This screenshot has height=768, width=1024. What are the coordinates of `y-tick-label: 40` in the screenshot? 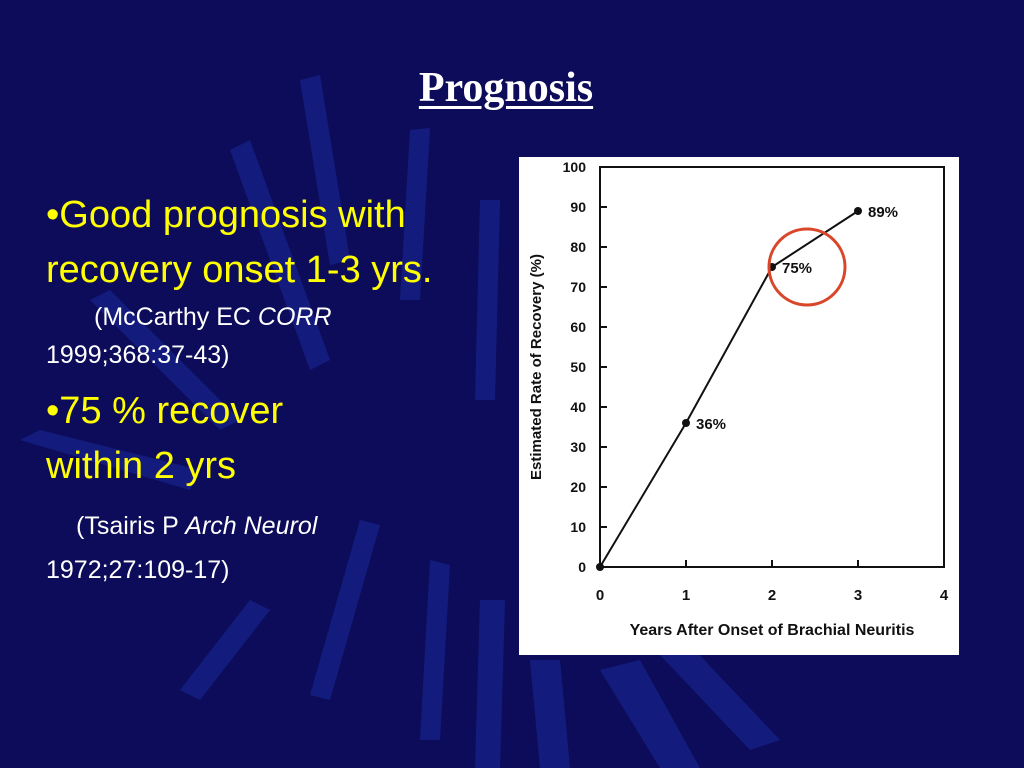 It's located at (578, 407).